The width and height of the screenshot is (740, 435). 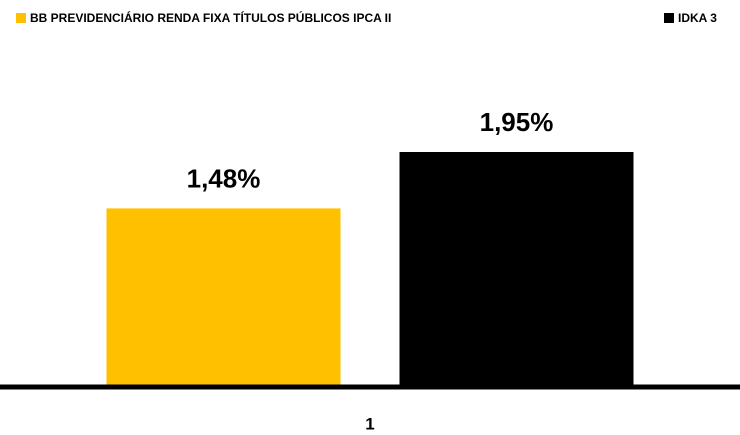 What do you see at coordinates (517, 122) in the screenshot?
I see `data-label: 1,95%` at bounding box center [517, 122].